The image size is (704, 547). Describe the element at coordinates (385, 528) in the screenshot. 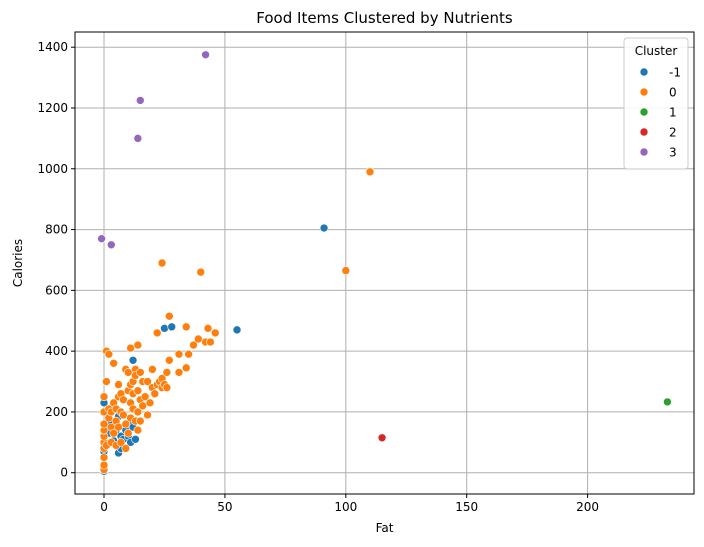

I see `x-axis-label: Fat` at that location.